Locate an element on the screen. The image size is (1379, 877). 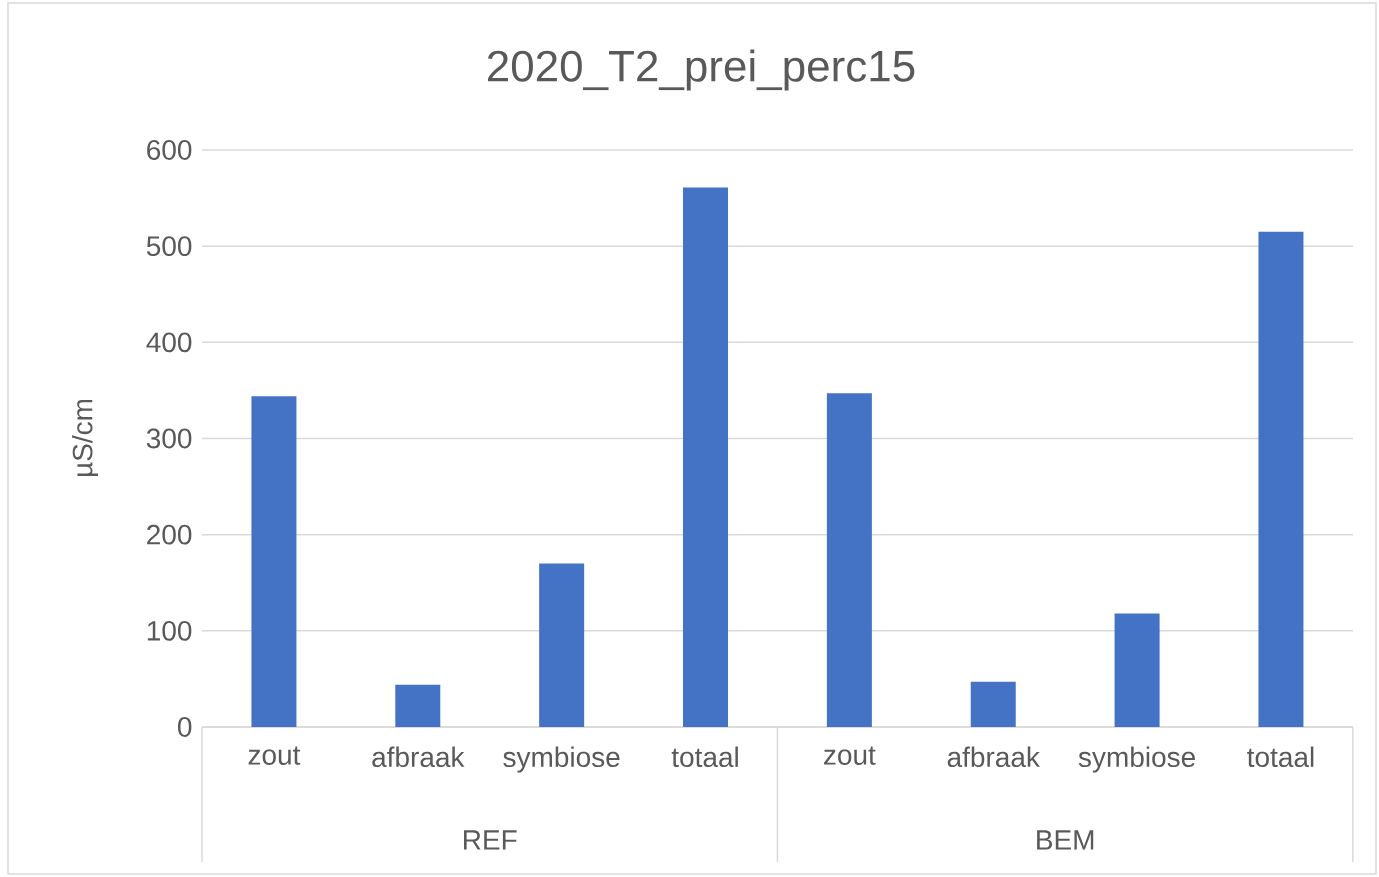
y-tick-label: 600 is located at coordinates (169, 150).